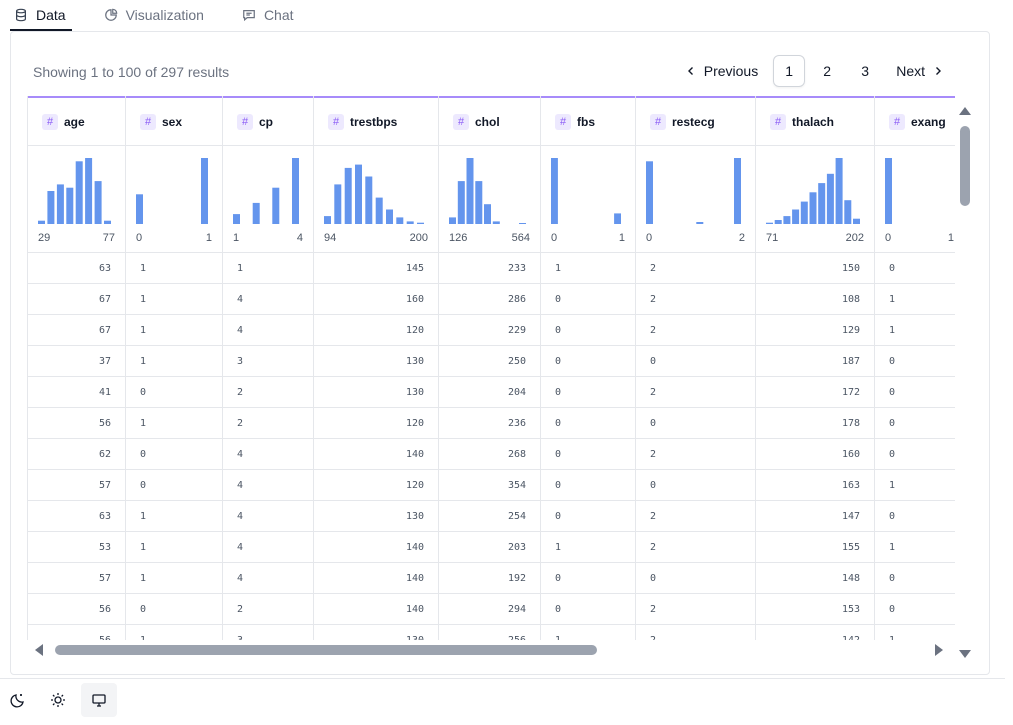  Describe the element at coordinates (76, 454) in the screenshot. I see `table-cell: 62` at that location.